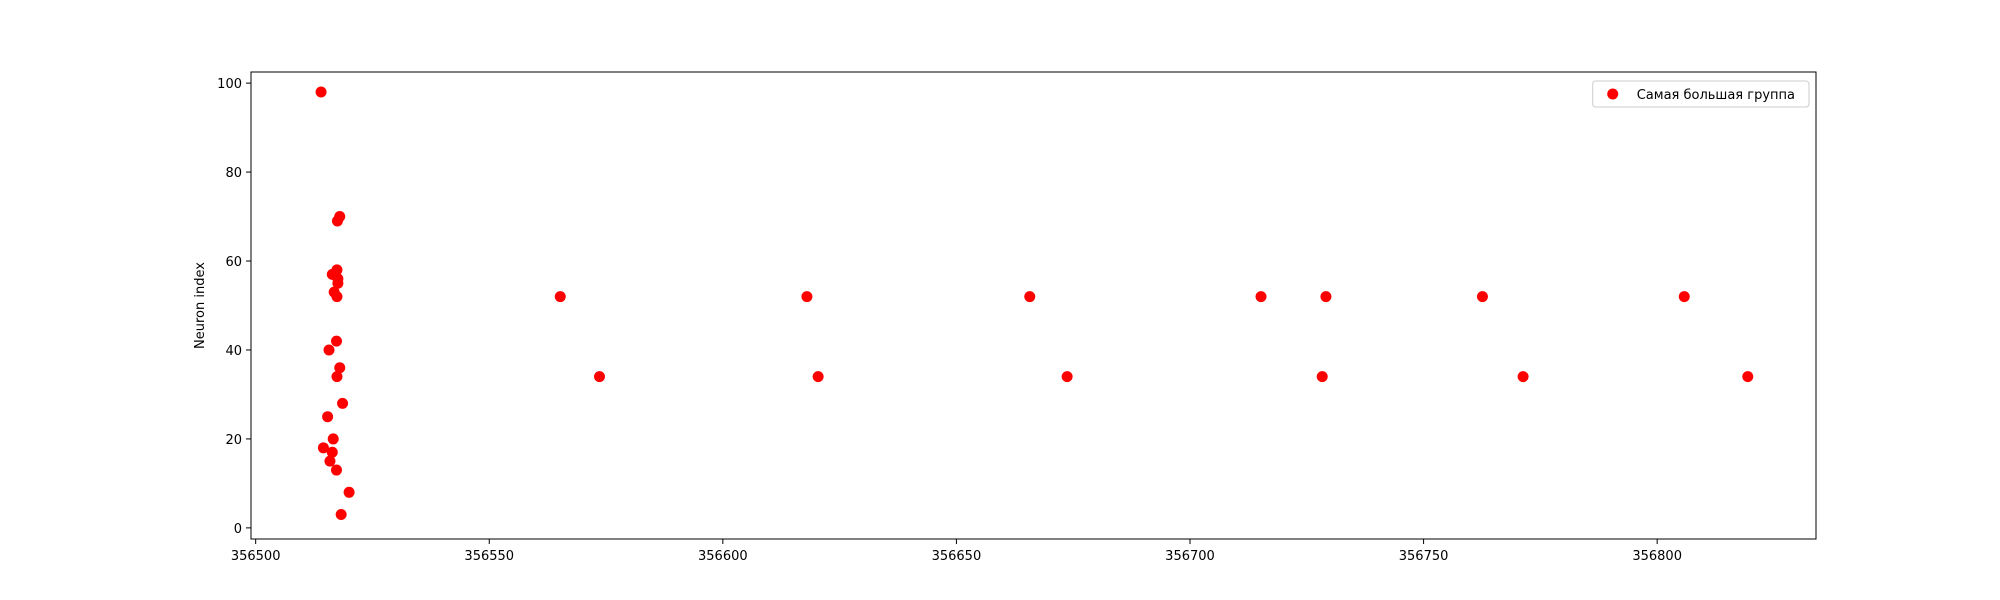  What do you see at coordinates (723, 556) in the screenshot?
I see `x-tick-label: 356600` at bounding box center [723, 556].